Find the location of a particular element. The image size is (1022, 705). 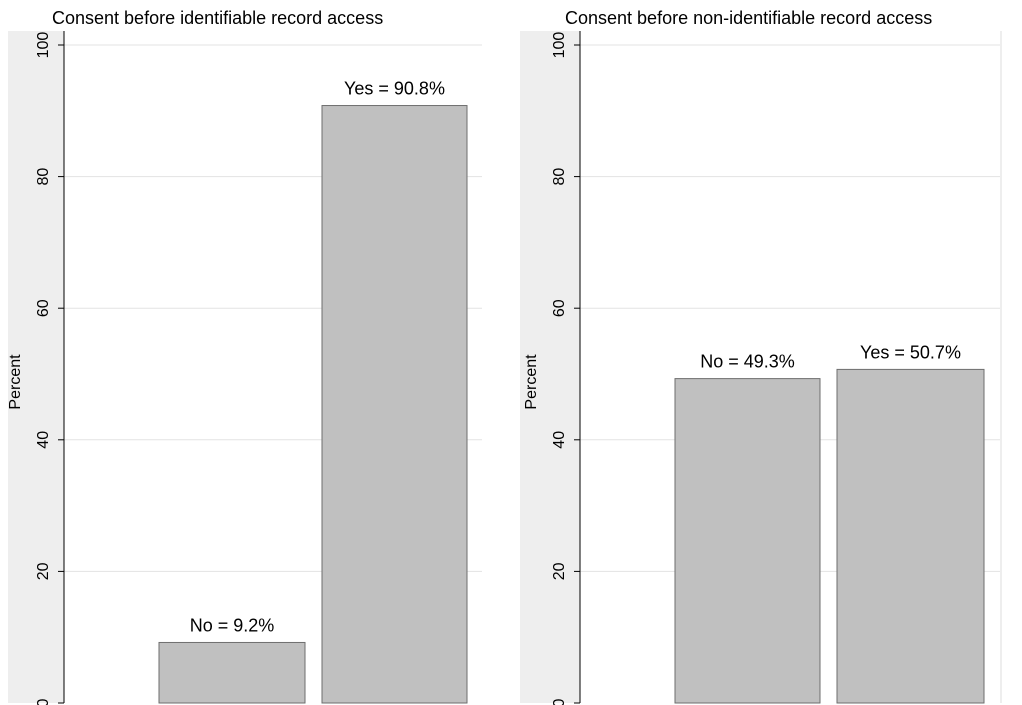

panel-1-data-label-no: No = 9.2% is located at coordinates (232, 625).